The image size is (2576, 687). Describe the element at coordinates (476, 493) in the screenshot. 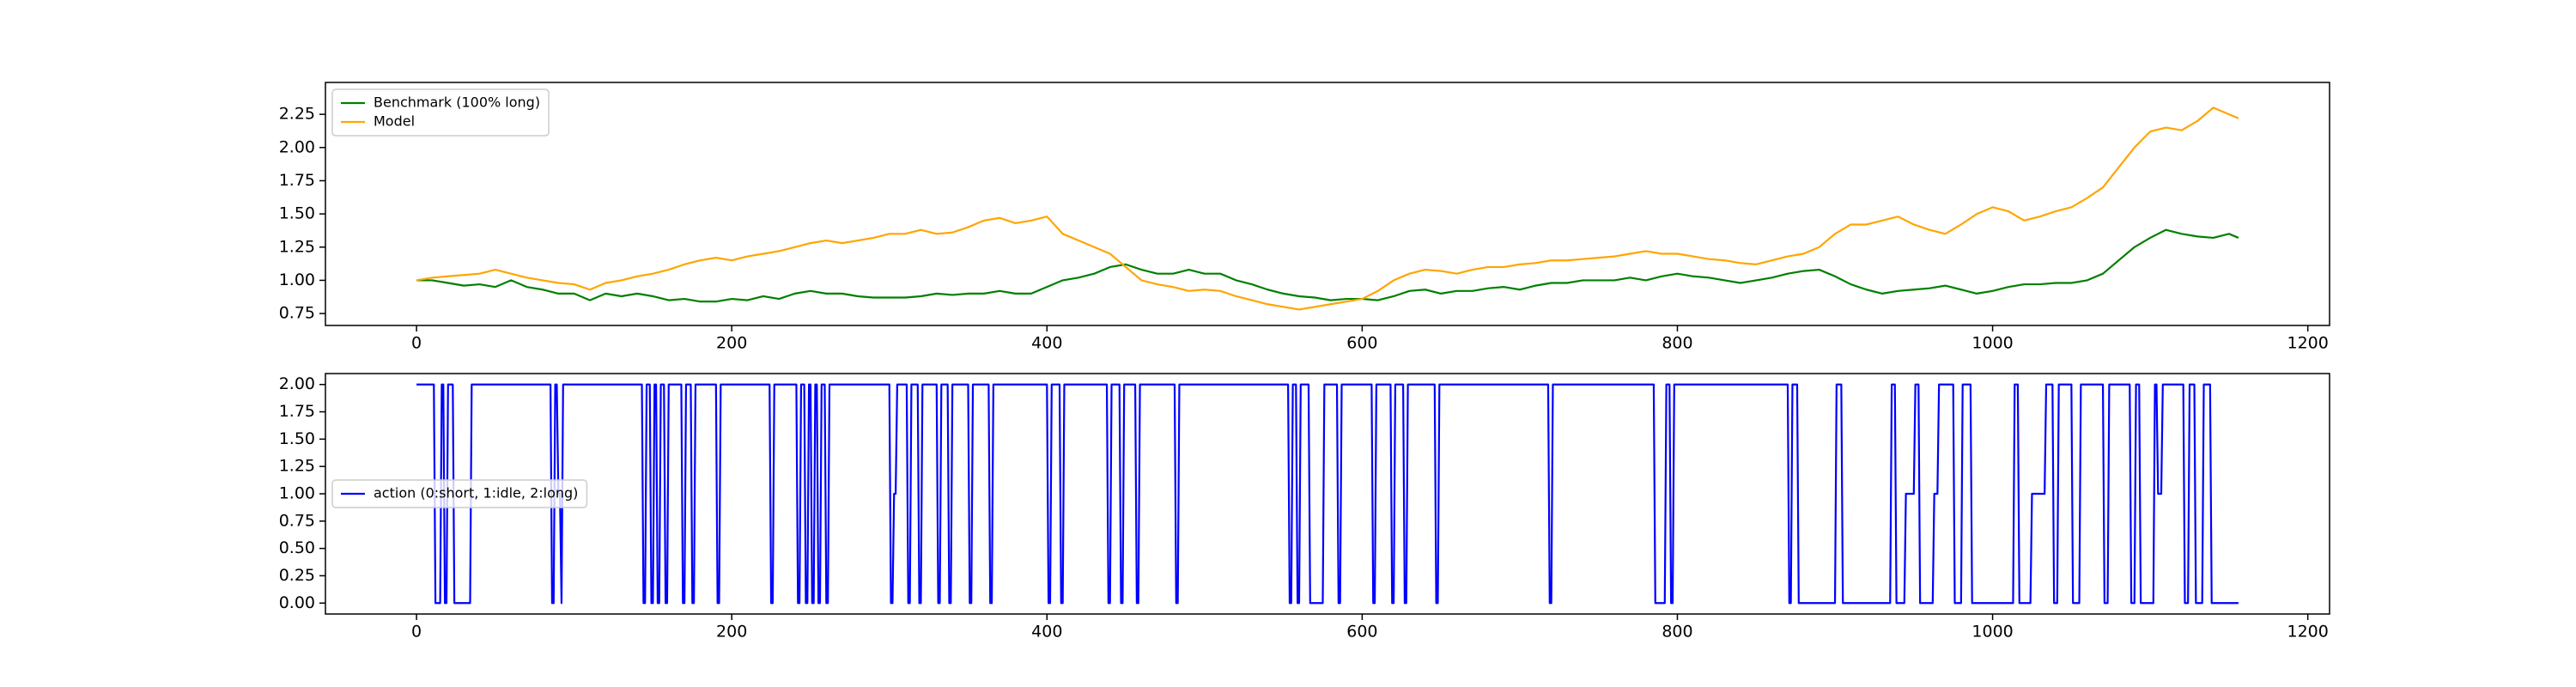

I see `legend-label: action (0:short, 1:idle, 2:long)` at that location.